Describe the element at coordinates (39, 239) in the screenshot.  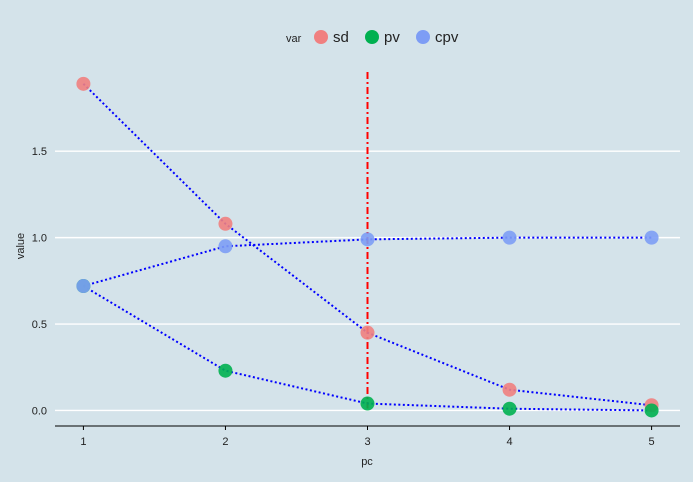
I see `y-tick-label: 1.0` at that location.